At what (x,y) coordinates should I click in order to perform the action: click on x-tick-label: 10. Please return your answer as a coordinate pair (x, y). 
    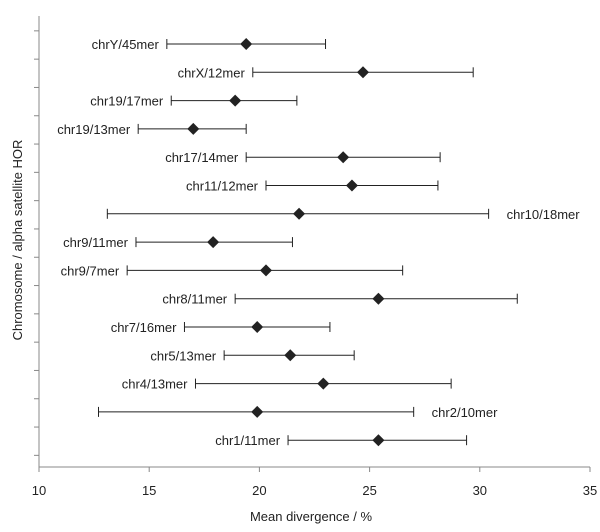
    Looking at the image, I should click on (39, 490).